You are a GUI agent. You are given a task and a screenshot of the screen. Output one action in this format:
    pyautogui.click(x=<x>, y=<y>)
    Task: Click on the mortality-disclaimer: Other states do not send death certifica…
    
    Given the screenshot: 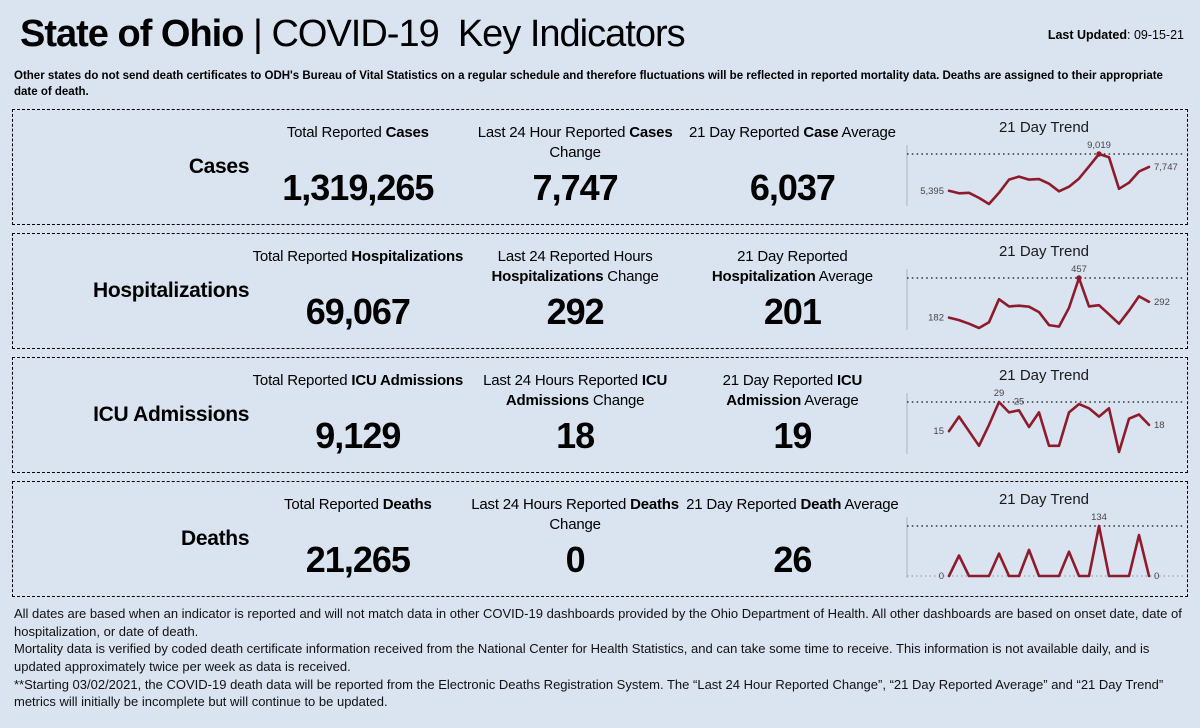 What is the action you would take?
    pyautogui.click(x=588, y=83)
    